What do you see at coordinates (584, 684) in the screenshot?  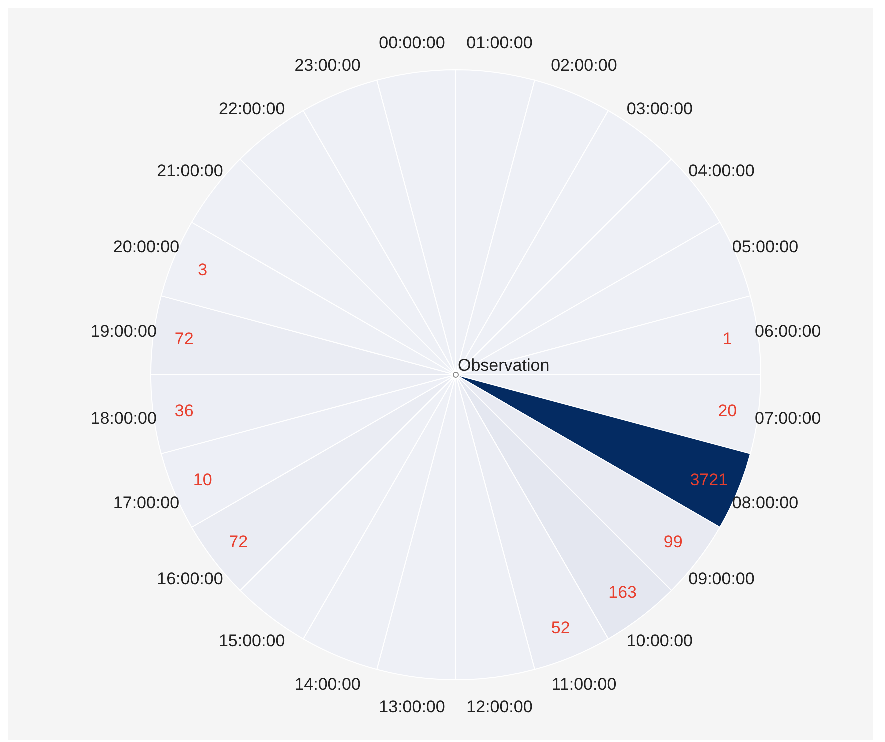 I see `category-label: 11:00:00` at bounding box center [584, 684].